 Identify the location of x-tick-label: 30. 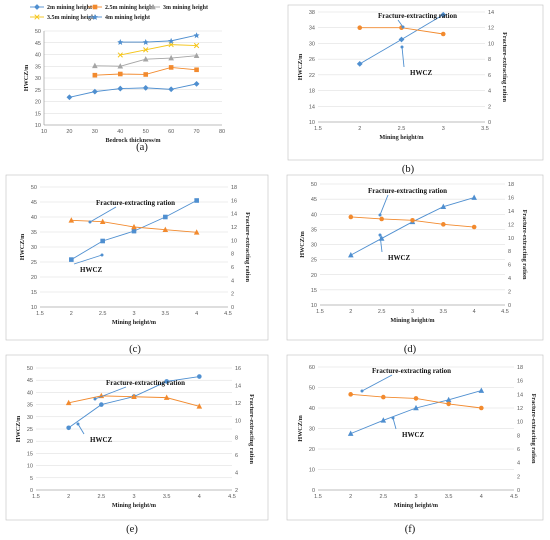
(95, 132).